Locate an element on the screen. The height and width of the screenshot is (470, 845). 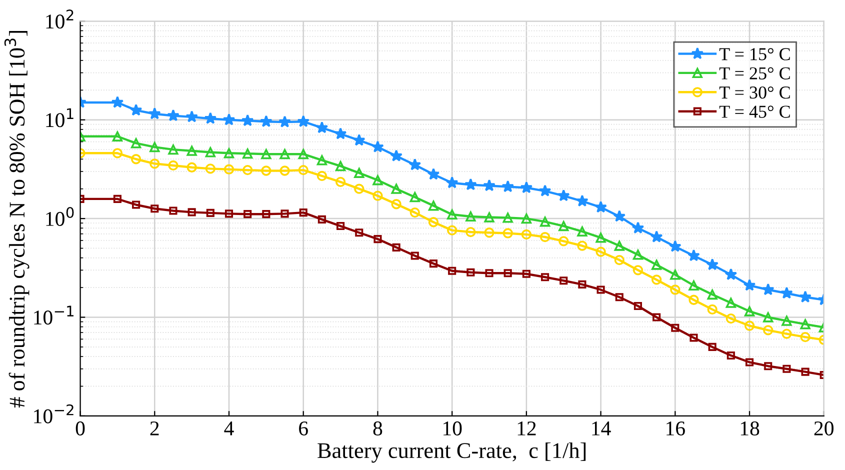
y-axis-title: # of roundtrip cycles N to 80% SOH [10$^{3}$] is located at coordinates (17, 219).